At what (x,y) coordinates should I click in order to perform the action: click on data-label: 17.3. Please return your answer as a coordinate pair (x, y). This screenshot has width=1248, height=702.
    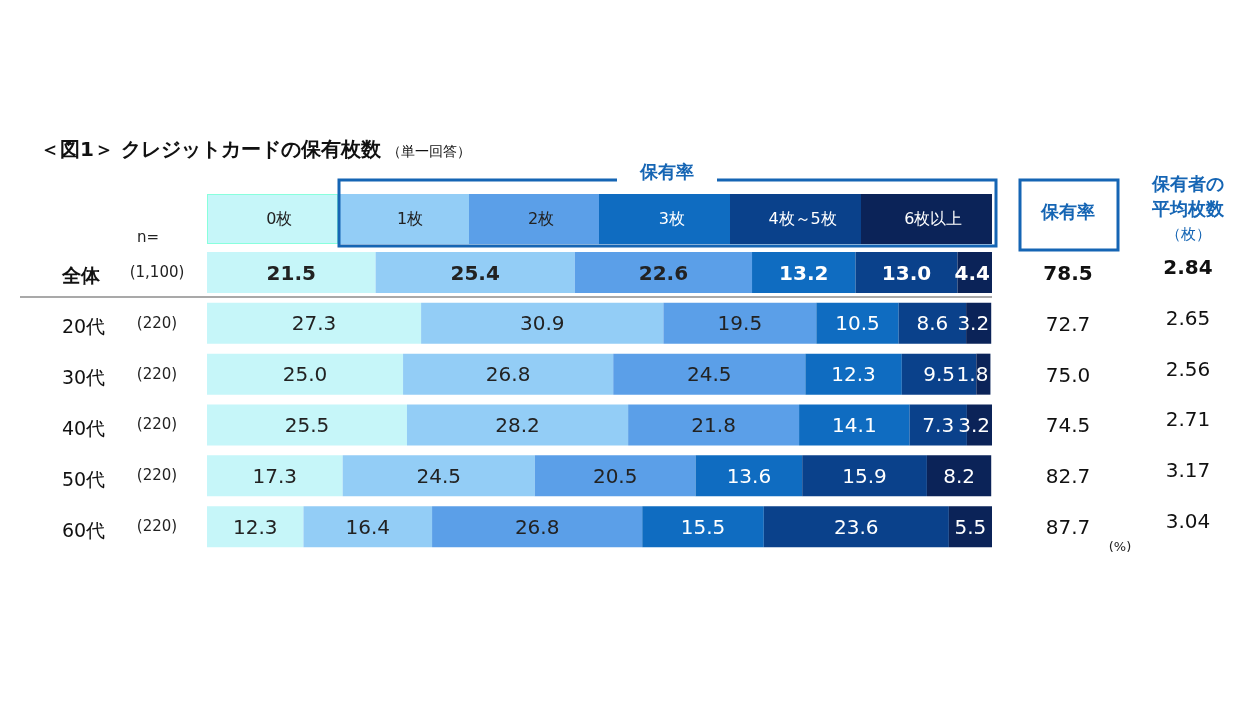
    Looking at the image, I should click on (275, 475).